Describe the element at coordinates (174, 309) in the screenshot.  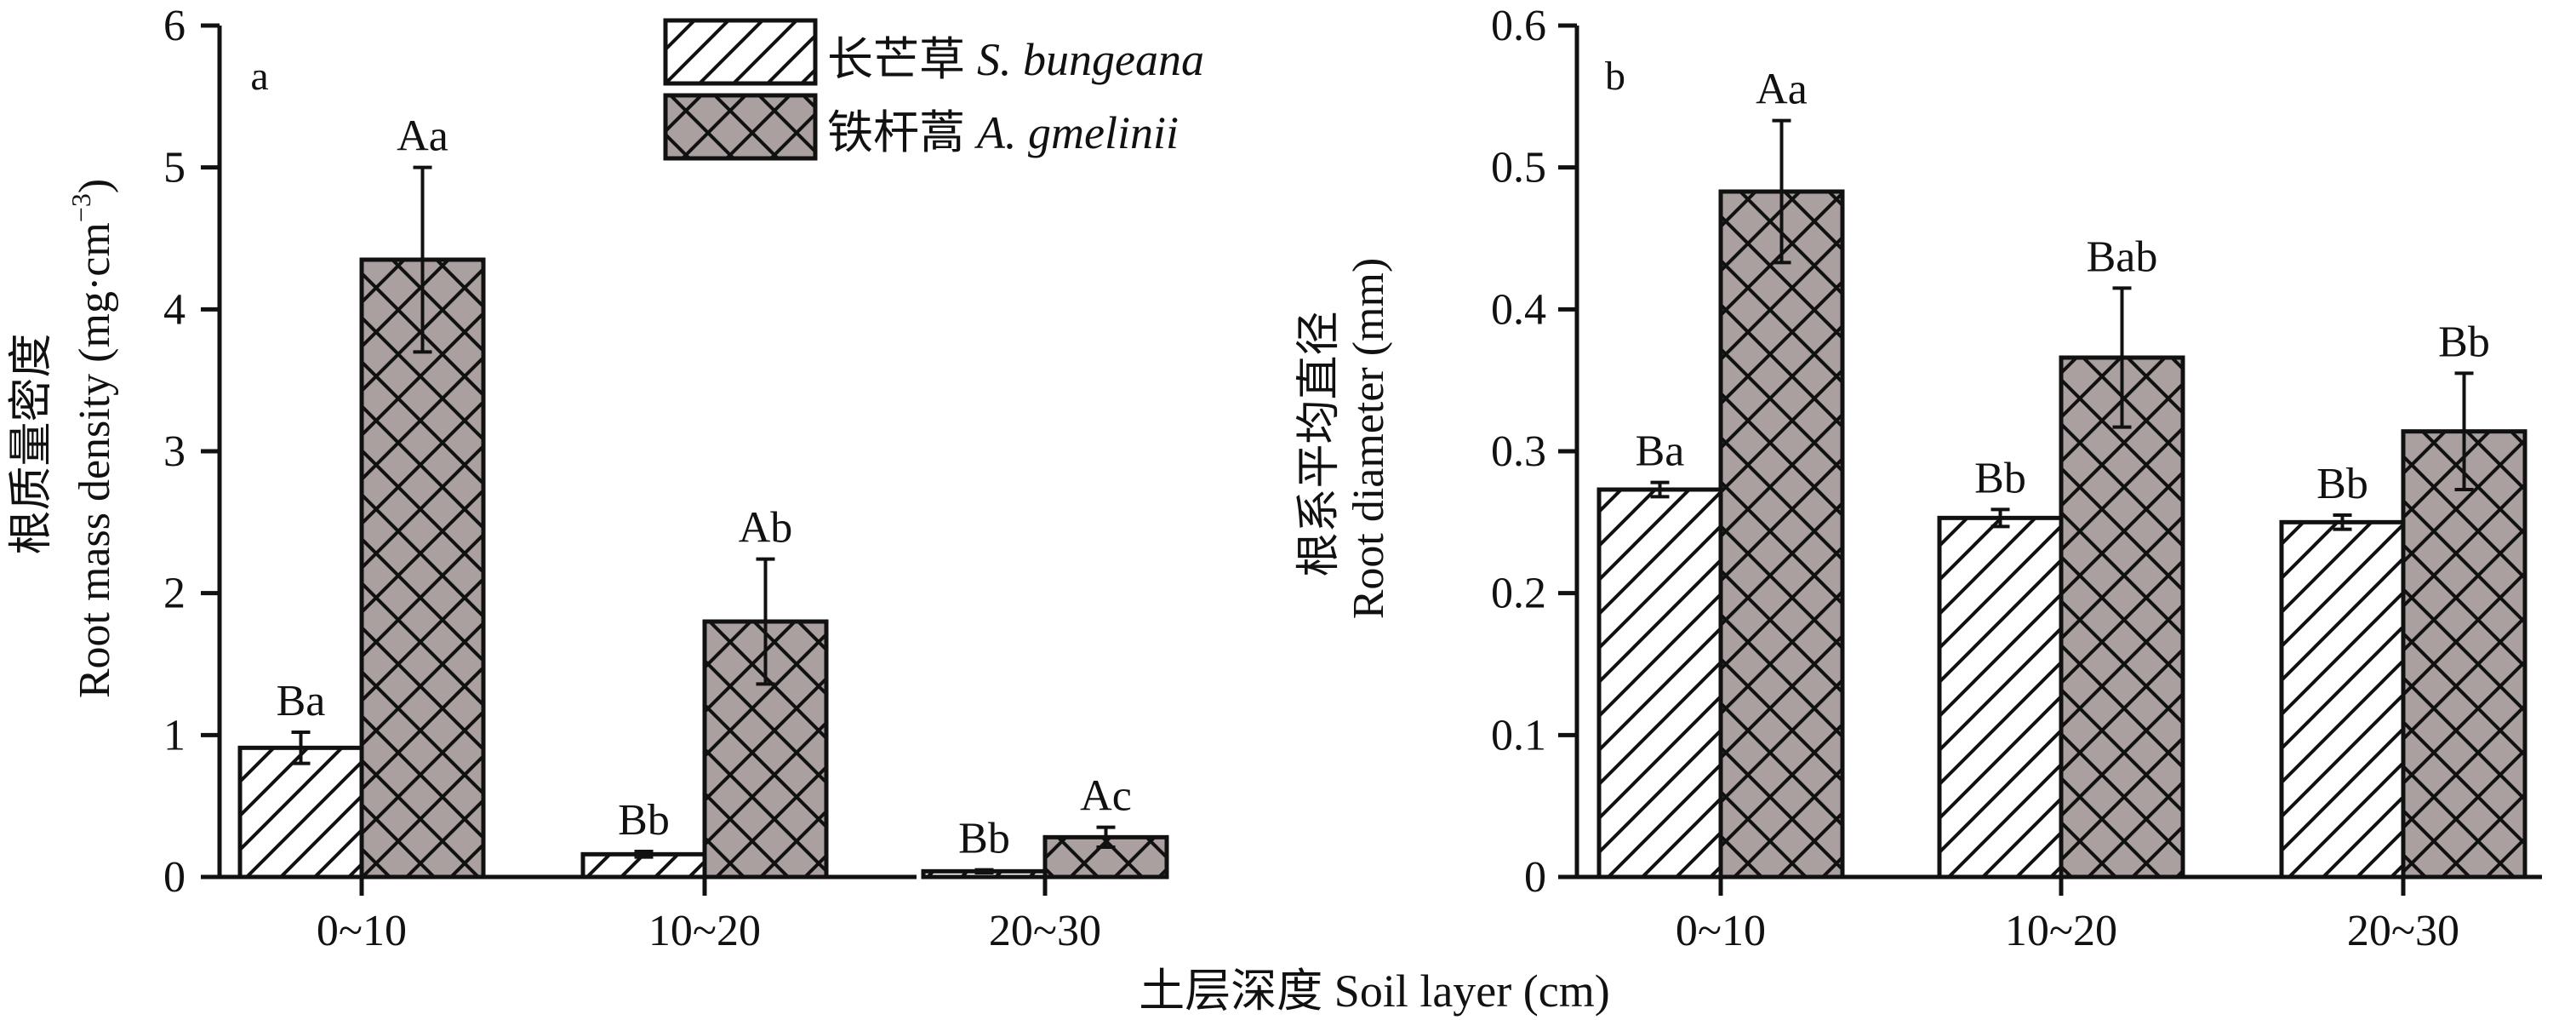
I see `y-tick-label: 4` at that location.